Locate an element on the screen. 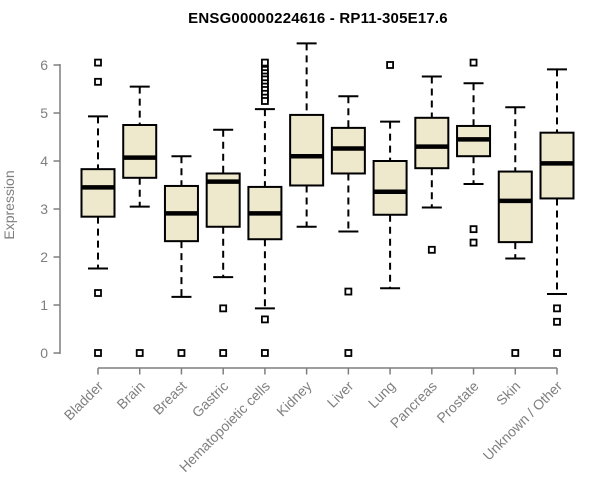 The height and width of the screenshot is (500, 600). x-tick-label: Kidney is located at coordinates (294, 399).